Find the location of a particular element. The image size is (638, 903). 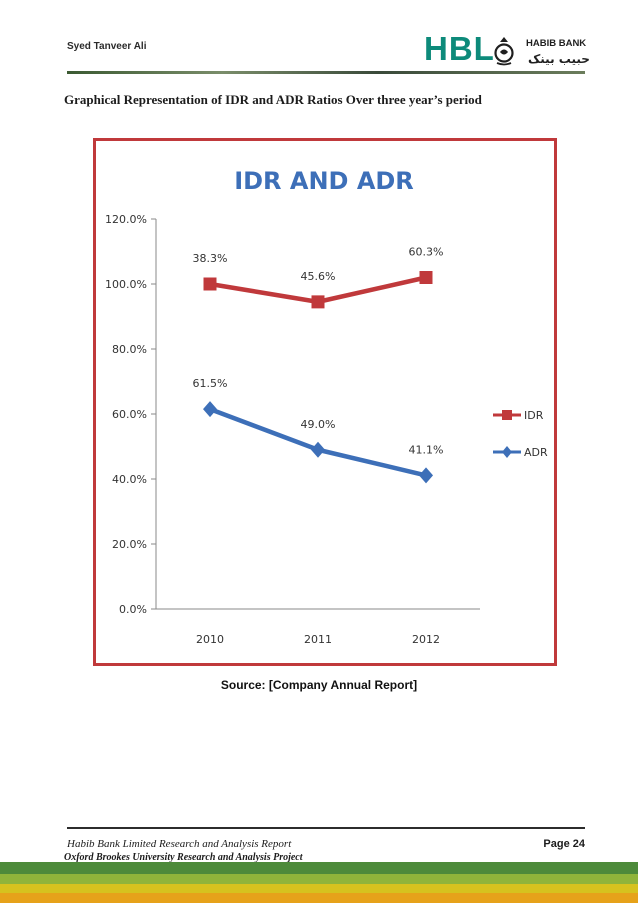

y-tick-label: 40.0% is located at coordinates (129, 479).